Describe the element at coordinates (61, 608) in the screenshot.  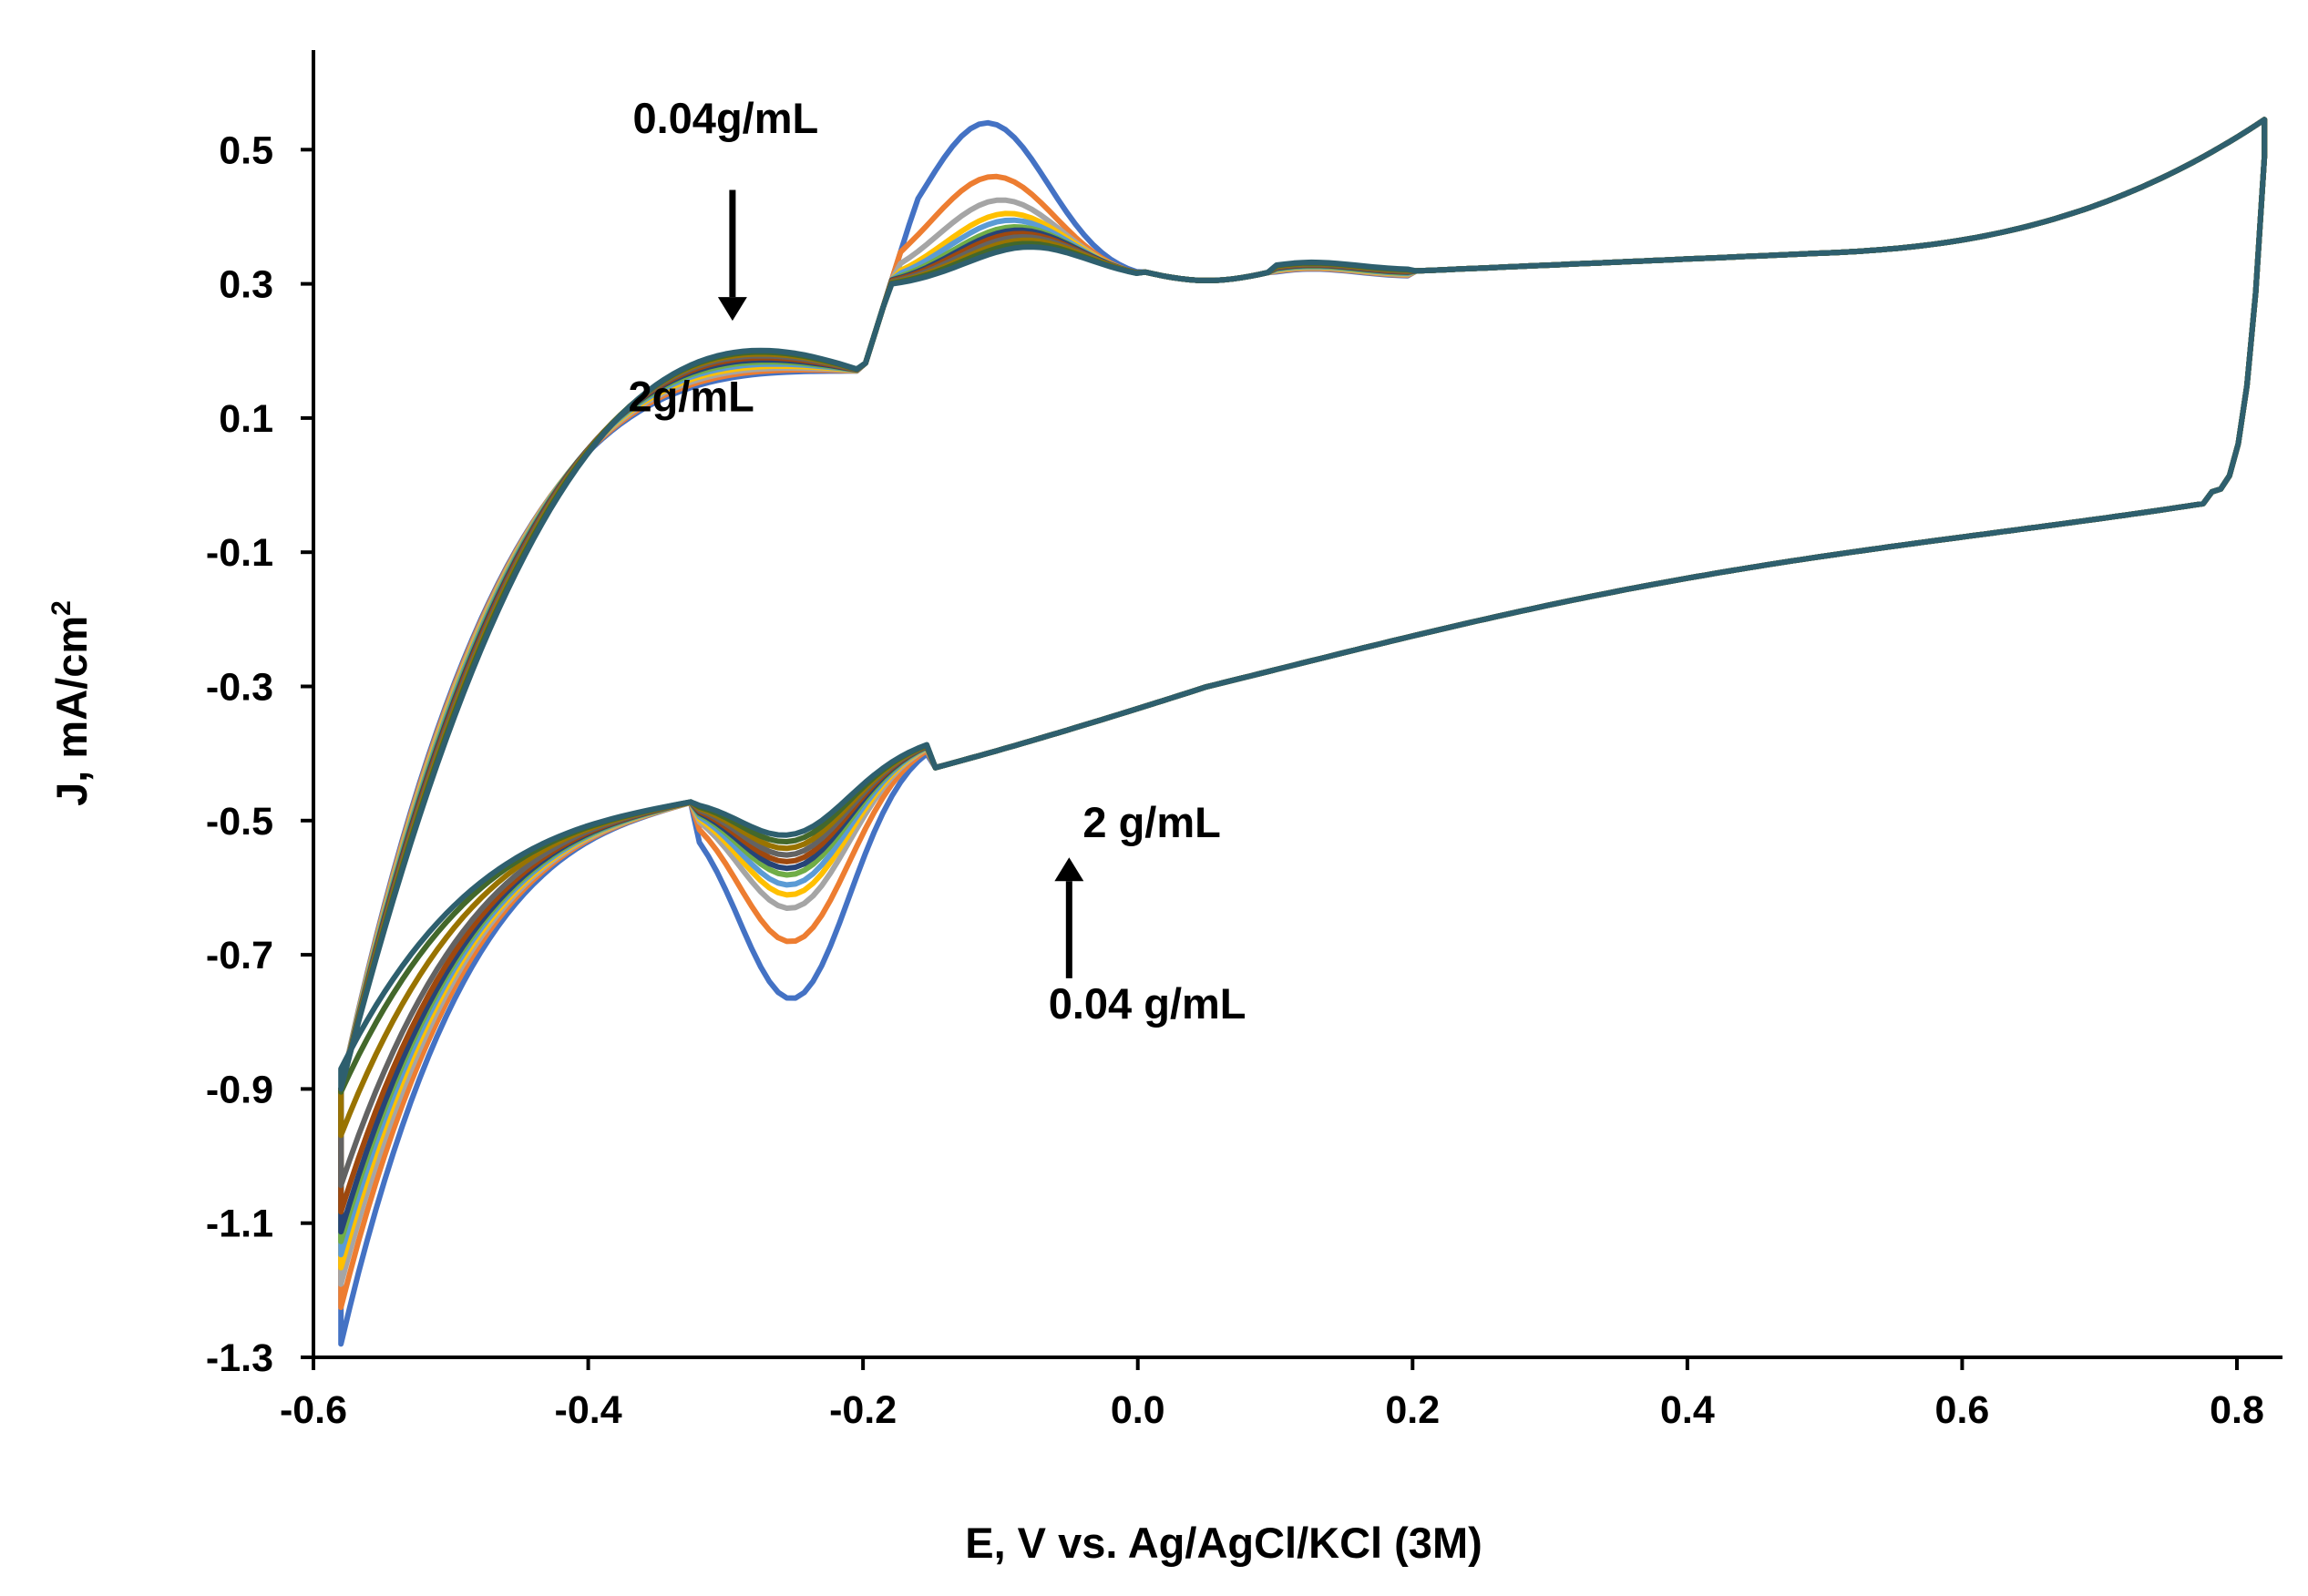
I see `y-axis-title-superscript: 2` at that location.